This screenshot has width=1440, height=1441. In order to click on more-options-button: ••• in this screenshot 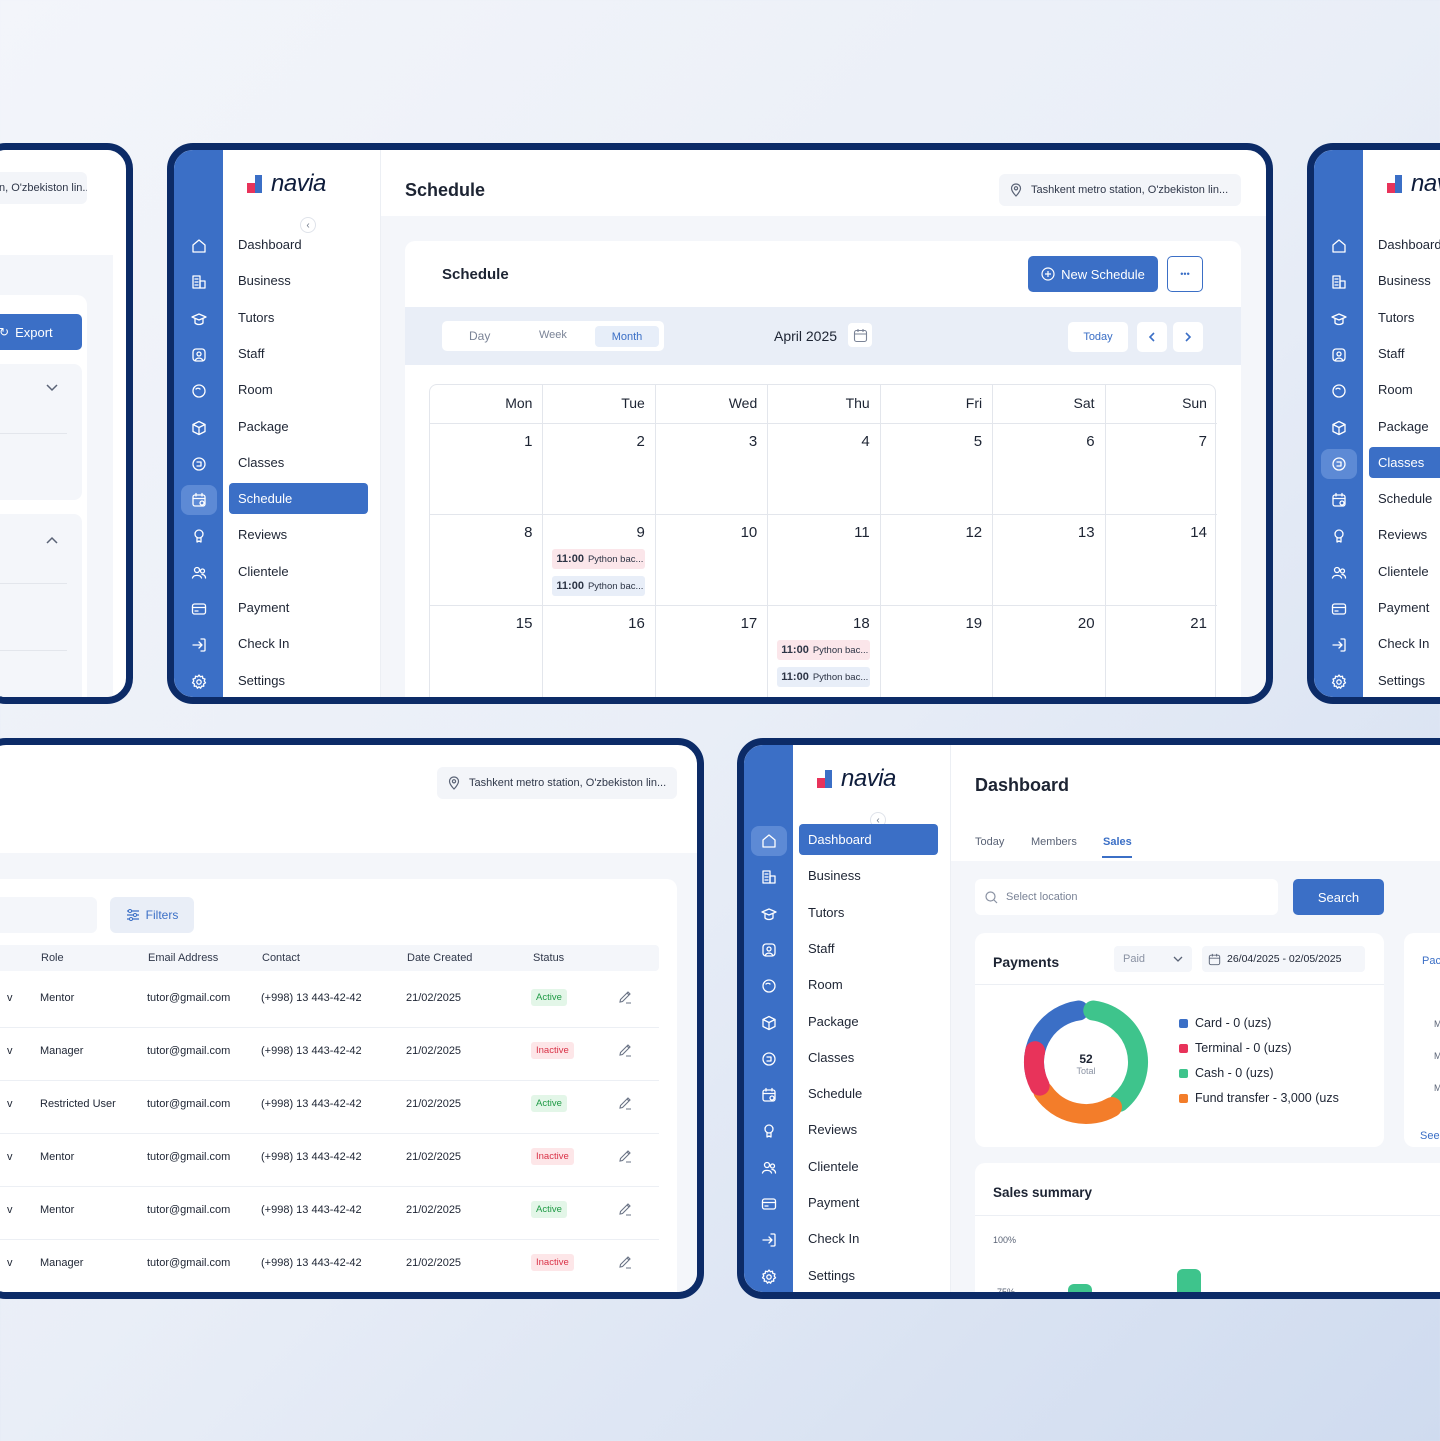, I will do `click(1185, 274)`.